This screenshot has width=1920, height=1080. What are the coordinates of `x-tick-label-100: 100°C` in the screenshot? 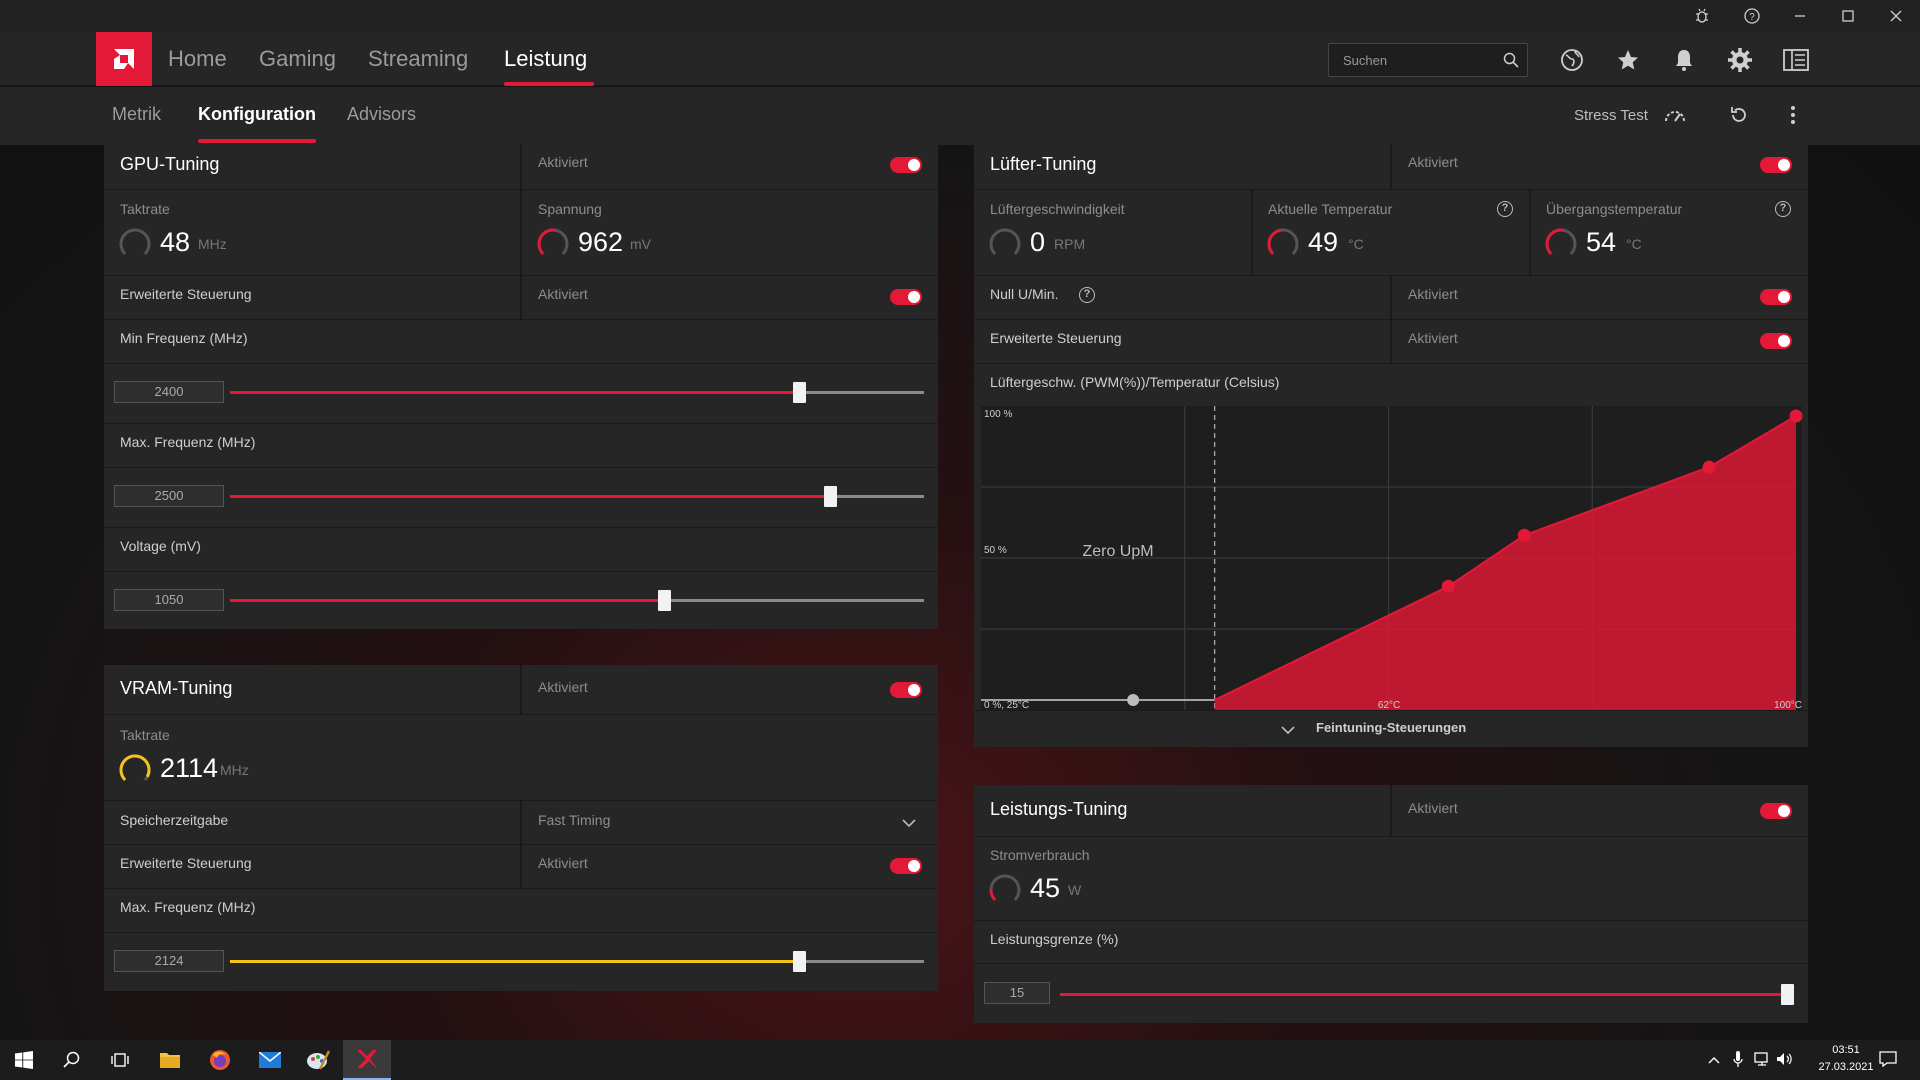 It's located at (1788, 705).